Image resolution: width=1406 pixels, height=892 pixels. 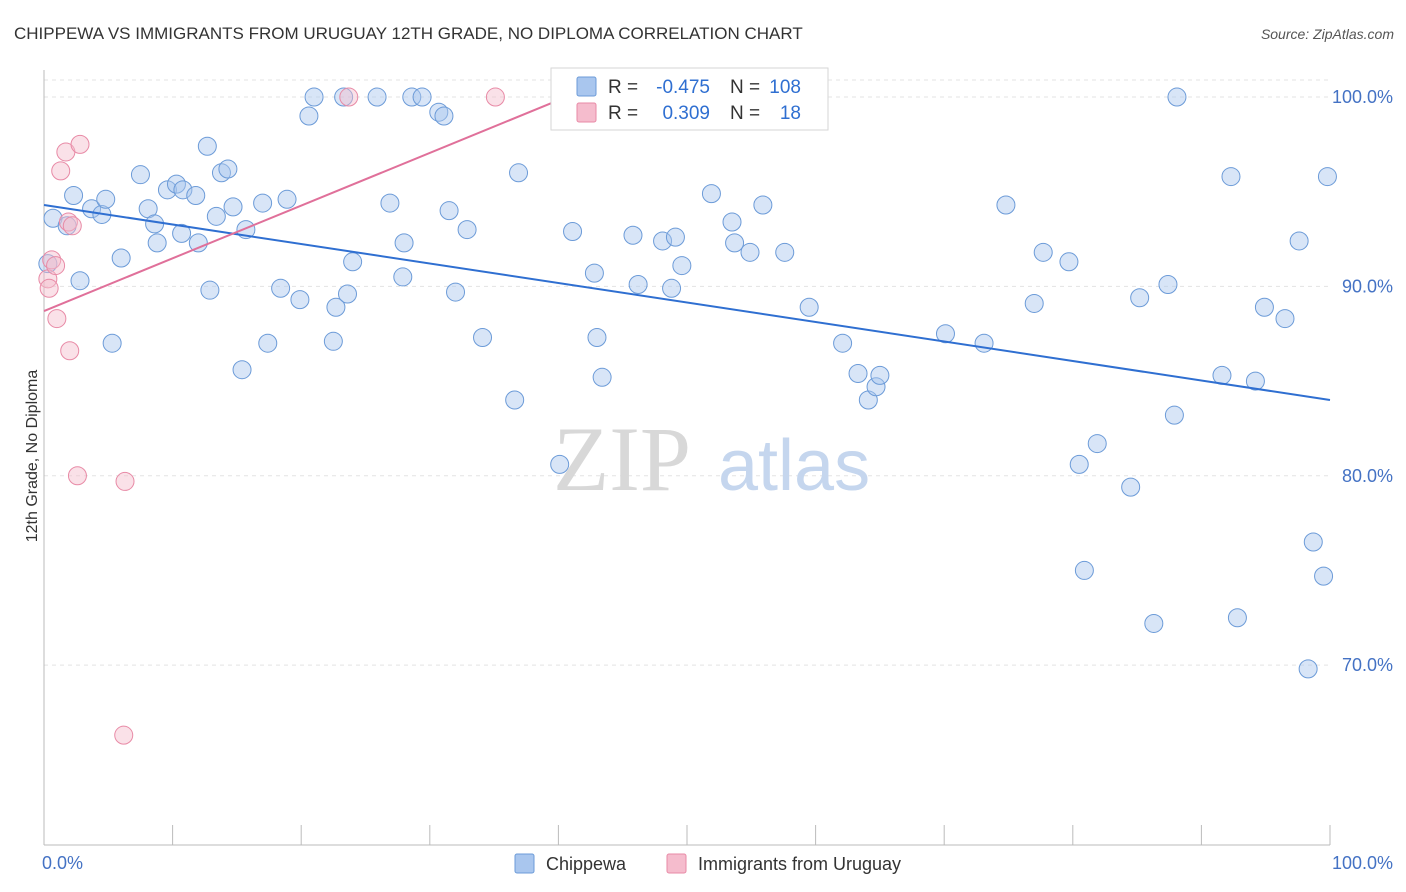 What do you see at coordinates (586, 112) in the screenshot?
I see `legend-swatch-uruguay` at bounding box center [586, 112].